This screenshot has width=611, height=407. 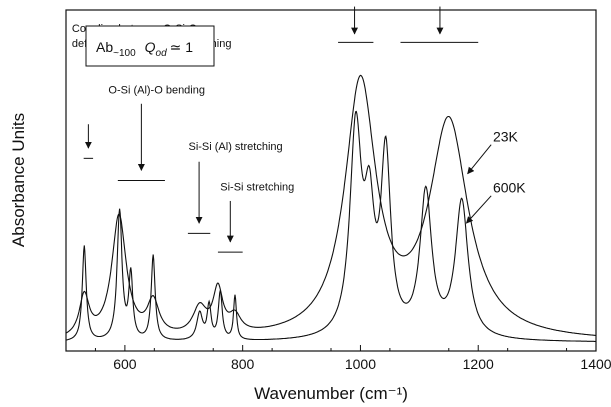 What do you see at coordinates (124, 53) in the screenshot?
I see `legend-sample-sub: ~100` at bounding box center [124, 53].